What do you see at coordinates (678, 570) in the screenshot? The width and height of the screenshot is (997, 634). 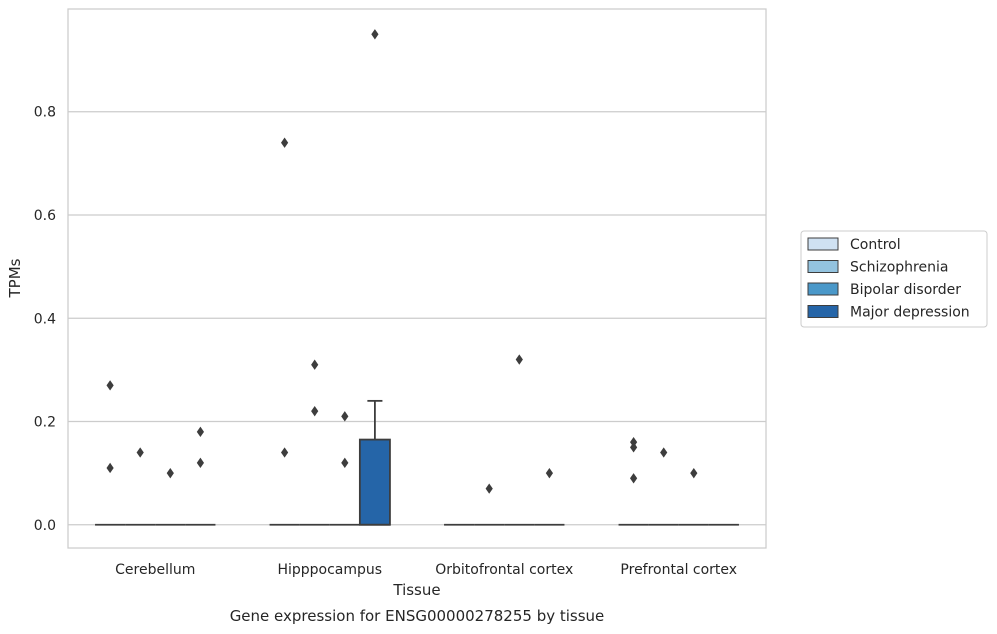 I see `x-tick-label: Prefrontal cortex` at bounding box center [678, 570].